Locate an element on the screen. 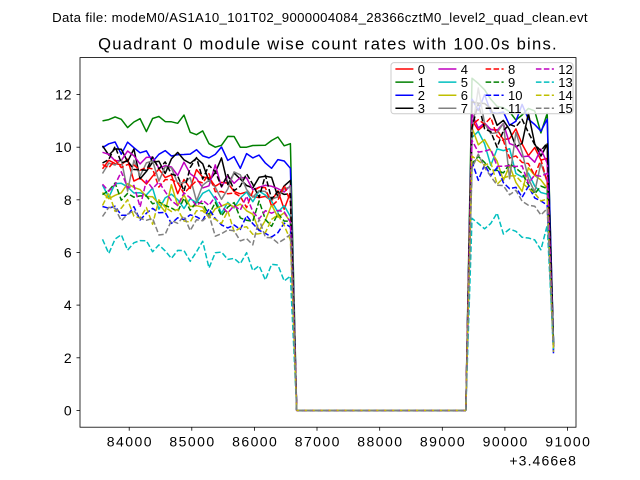 This screenshot has width=640, height=480. svg-text: 9 is located at coordinates (511, 82).